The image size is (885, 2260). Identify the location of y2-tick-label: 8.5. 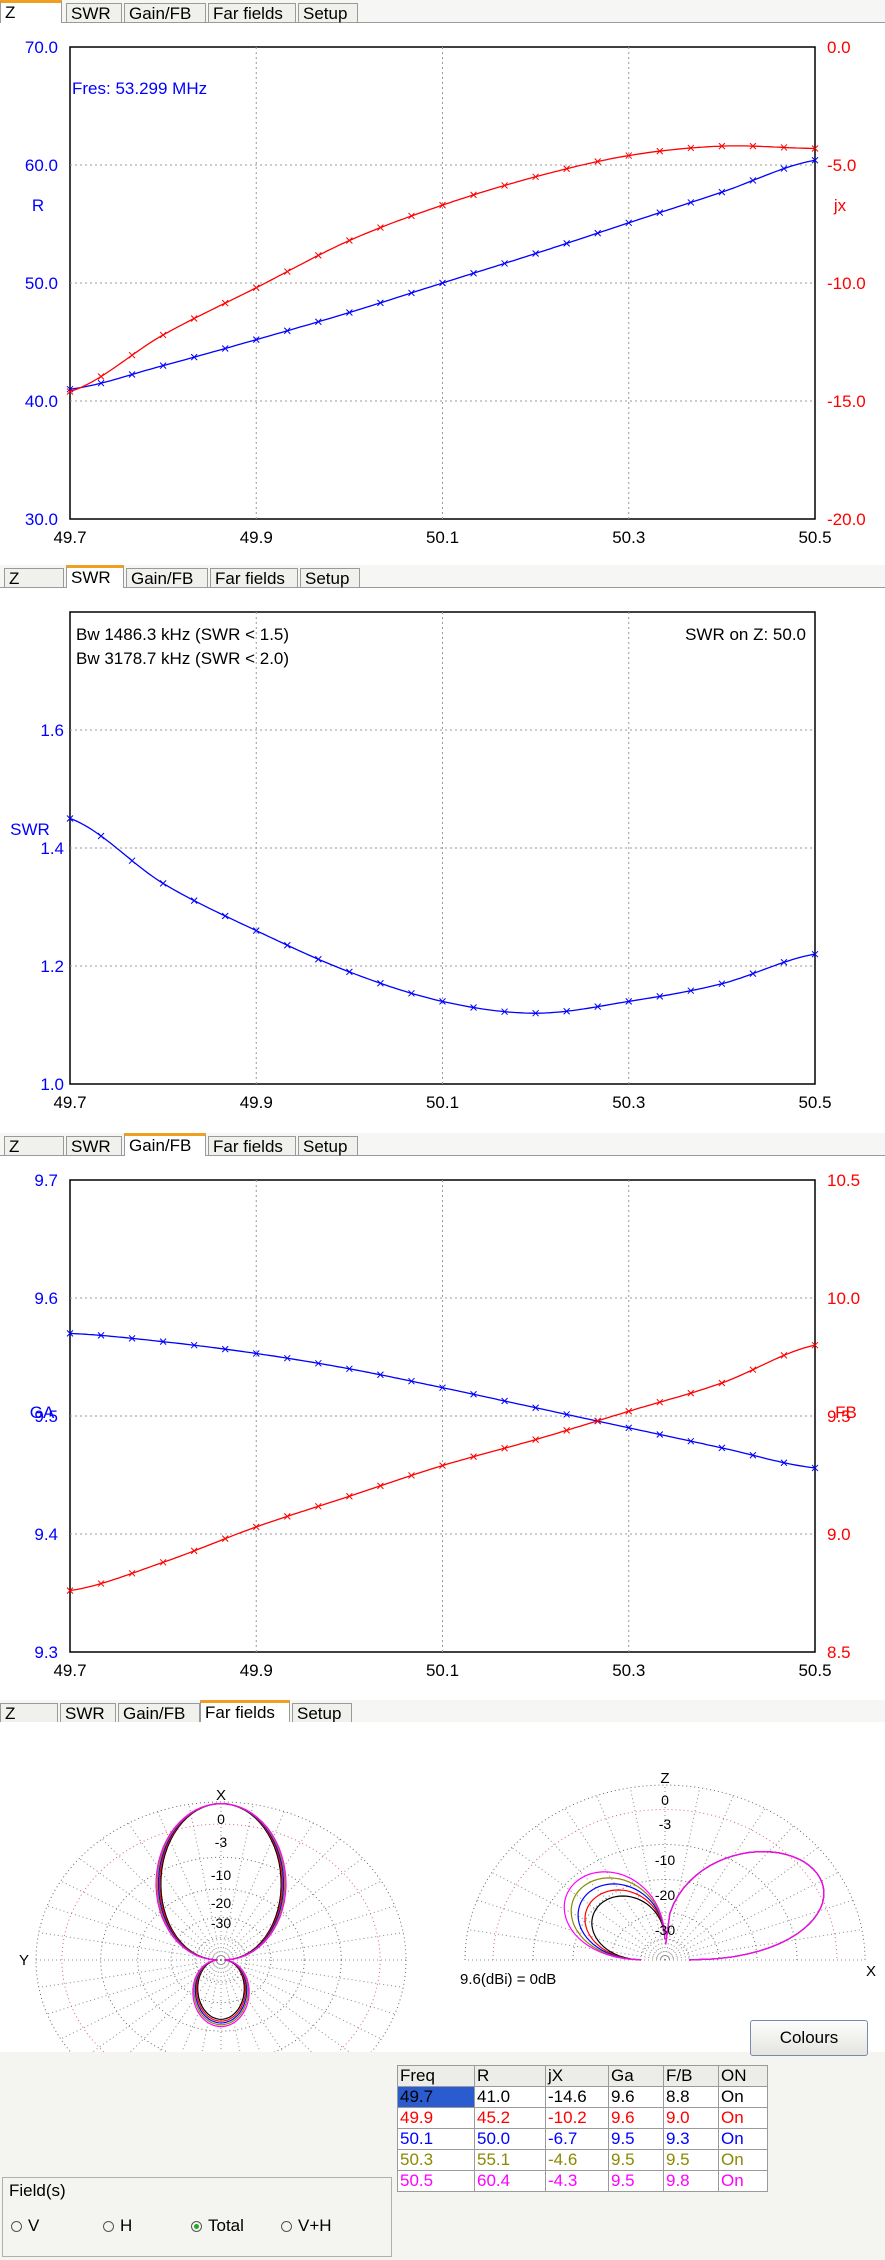
(839, 1652).